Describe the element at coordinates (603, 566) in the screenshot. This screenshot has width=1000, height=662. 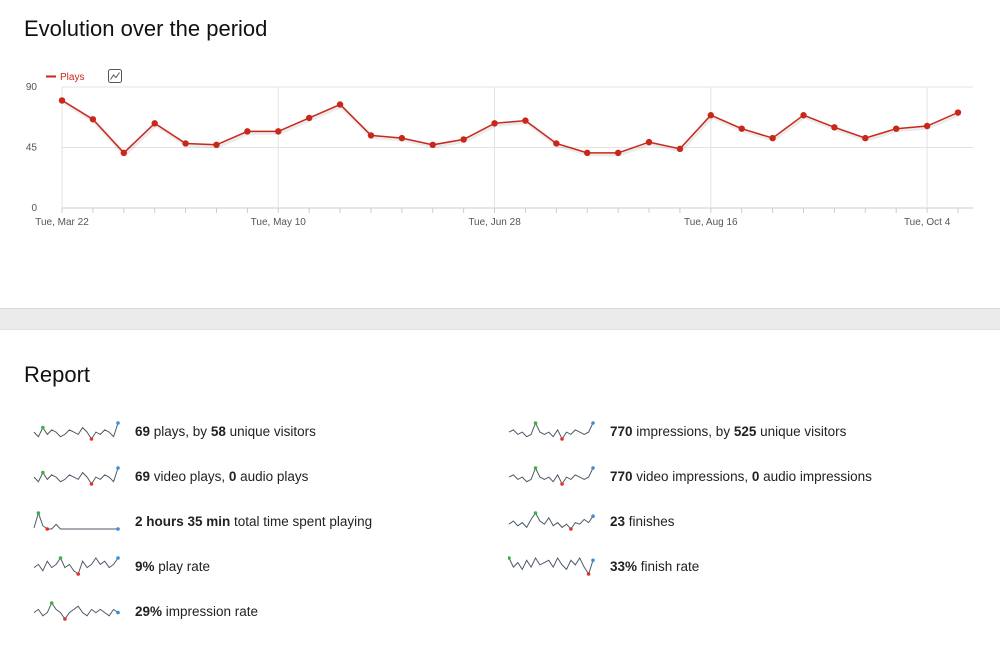
I see `metric-finish-rate: 33% finish rate` at that location.